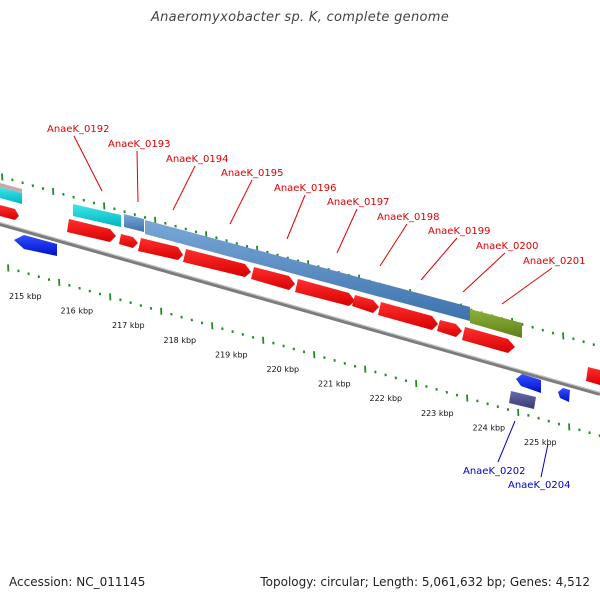 The width and height of the screenshot is (600, 600). What do you see at coordinates (252, 173) in the screenshot?
I see `gene-label-anaek-0195: AnaeK_0195` at bounding box center [252, 173].